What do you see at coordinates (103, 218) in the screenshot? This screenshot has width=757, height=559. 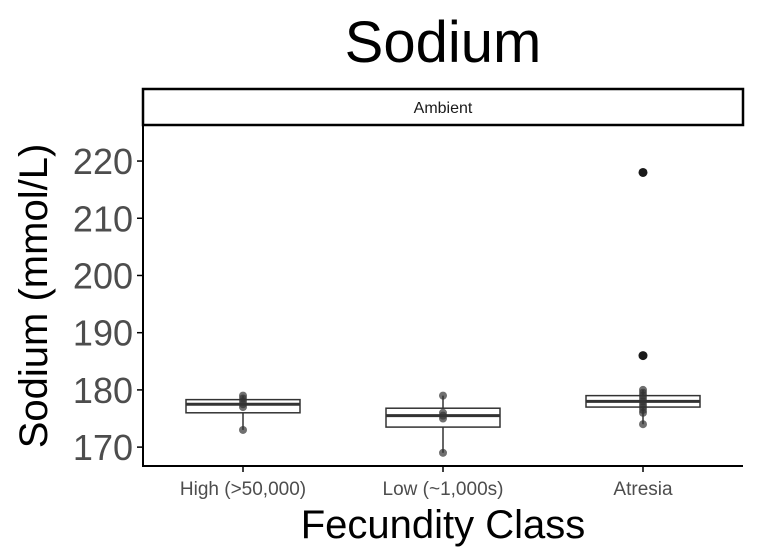 I see `y-tick-label: 210` at bounding box center [103, 218].